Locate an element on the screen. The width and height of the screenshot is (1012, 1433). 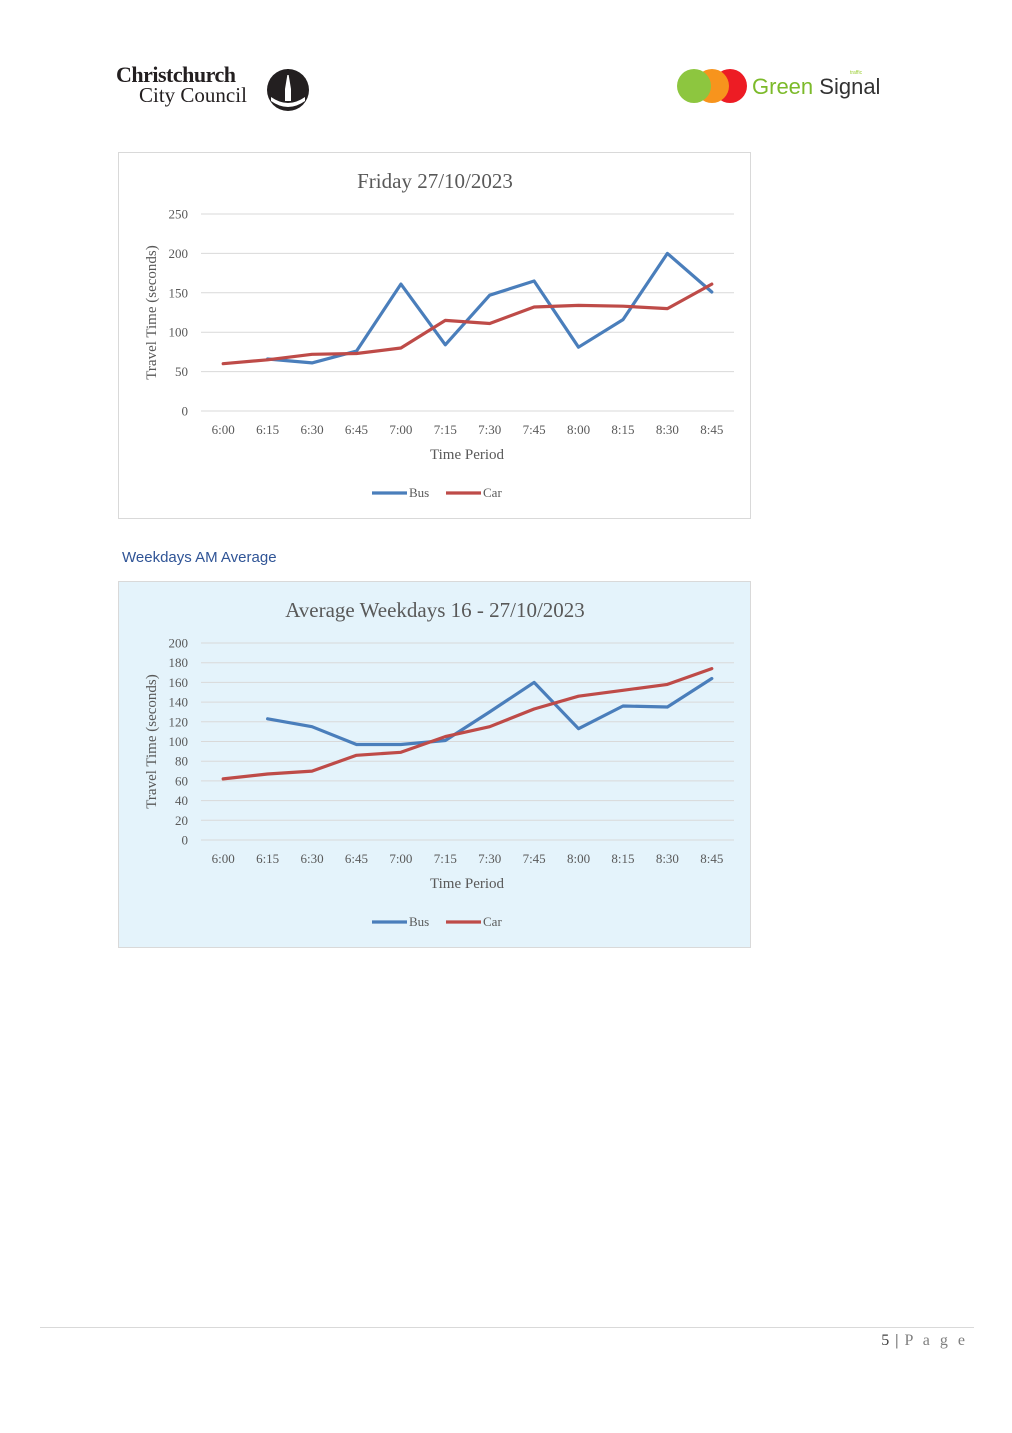
x-tick-label: 6:30 is located at coordinates (311, 858).